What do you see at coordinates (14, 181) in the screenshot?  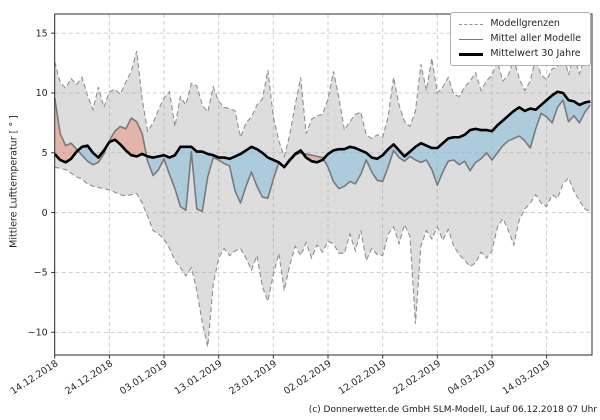 I see `y-axis-label: Mittlere Lufttemperatur [ ° ]` at bounding box center [14, 181].